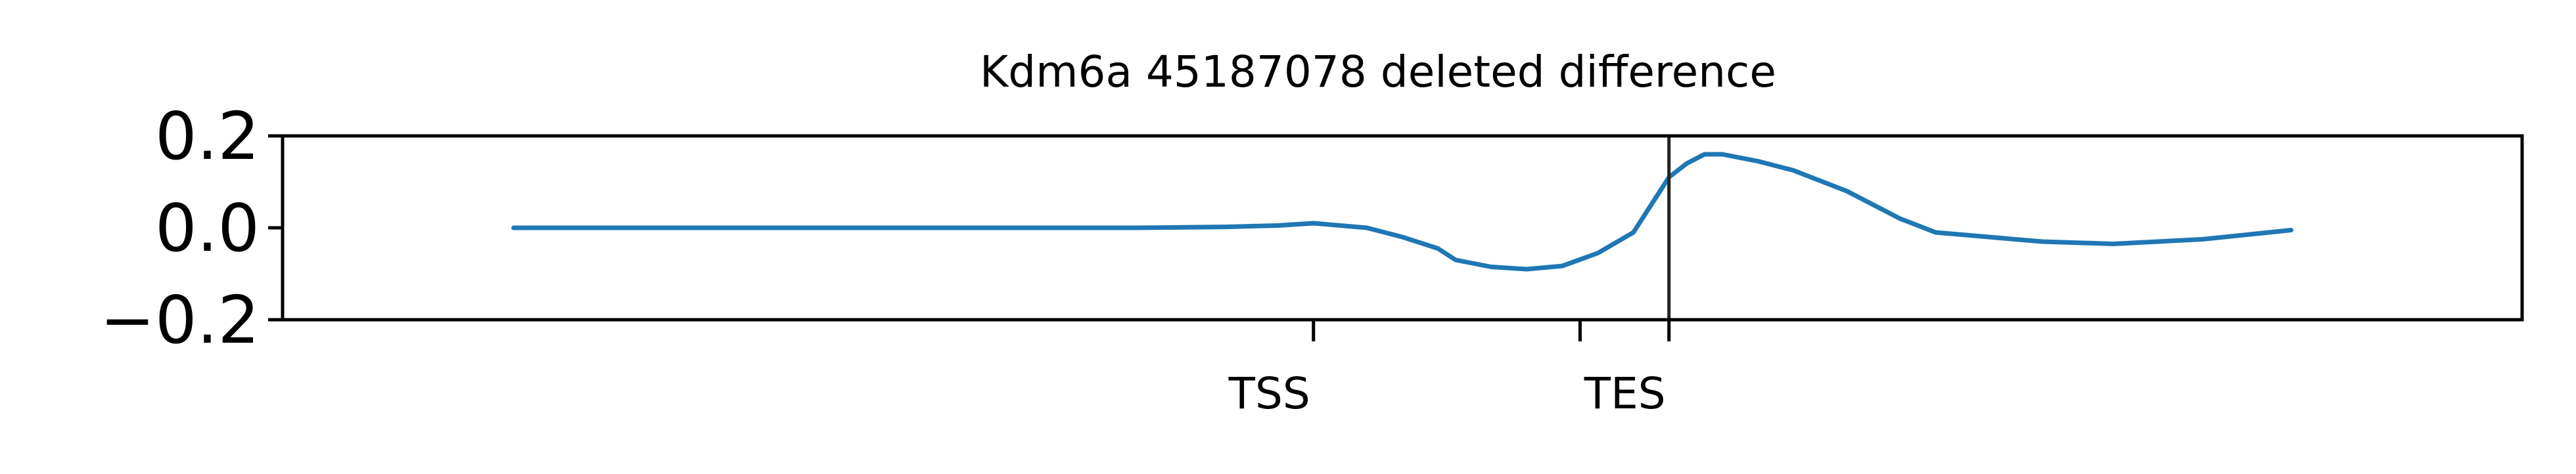  Describe the element at coordinates (1269, 393) in the screenshot. I see `x-tick-label-0: TSS` at that location.